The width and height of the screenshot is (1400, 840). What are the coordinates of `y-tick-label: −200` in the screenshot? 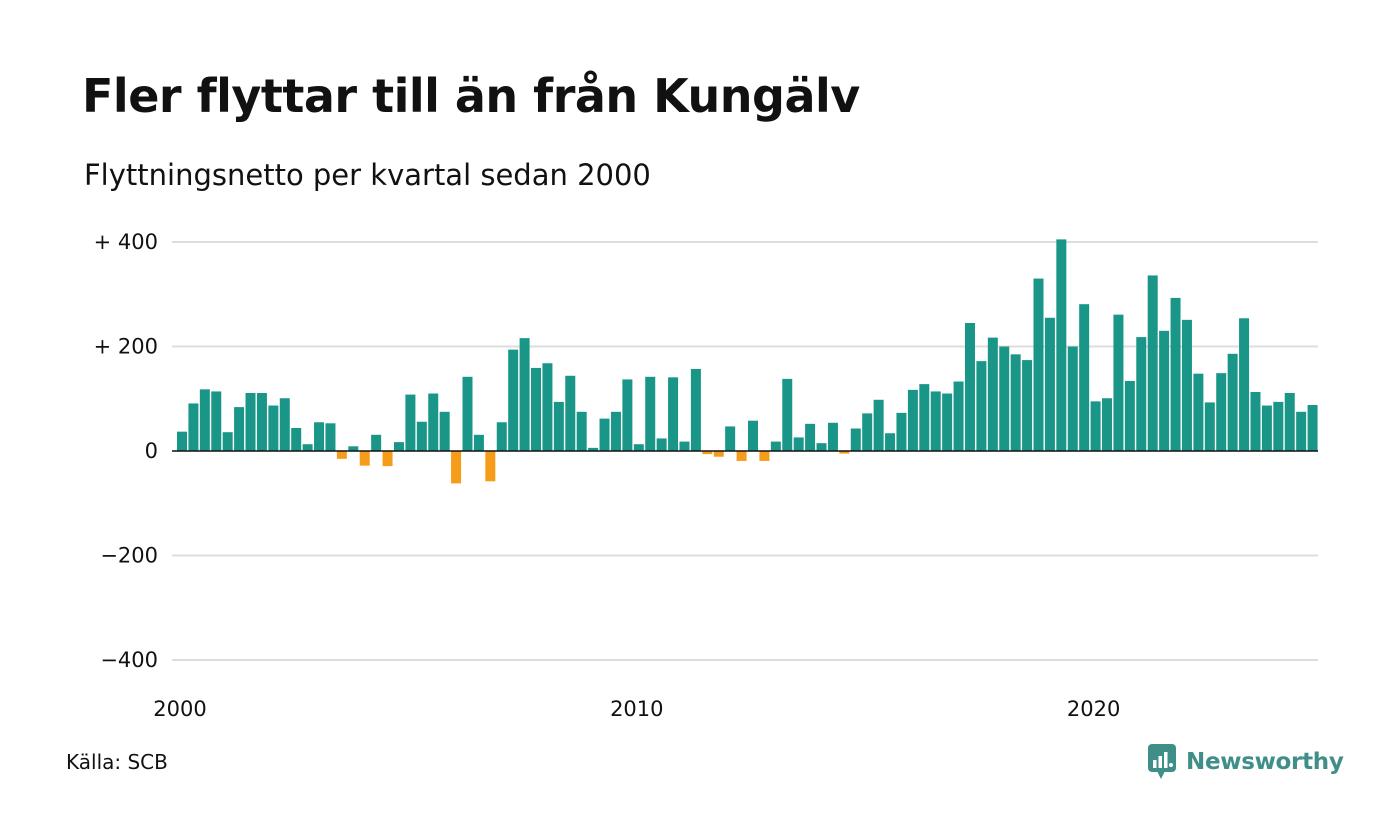 It's located at (129, 556).